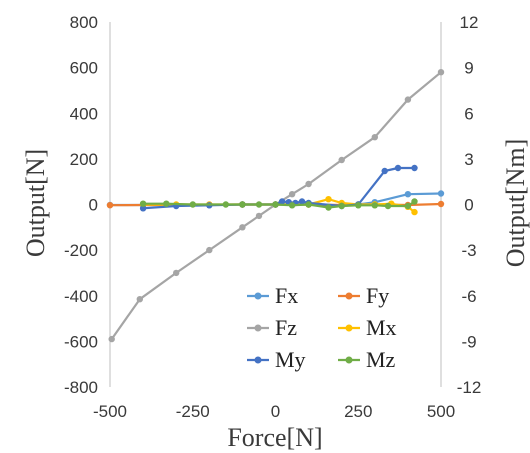 The image size is (530, 453). I want to click on y-tick-label: -600, so click(81, 341).